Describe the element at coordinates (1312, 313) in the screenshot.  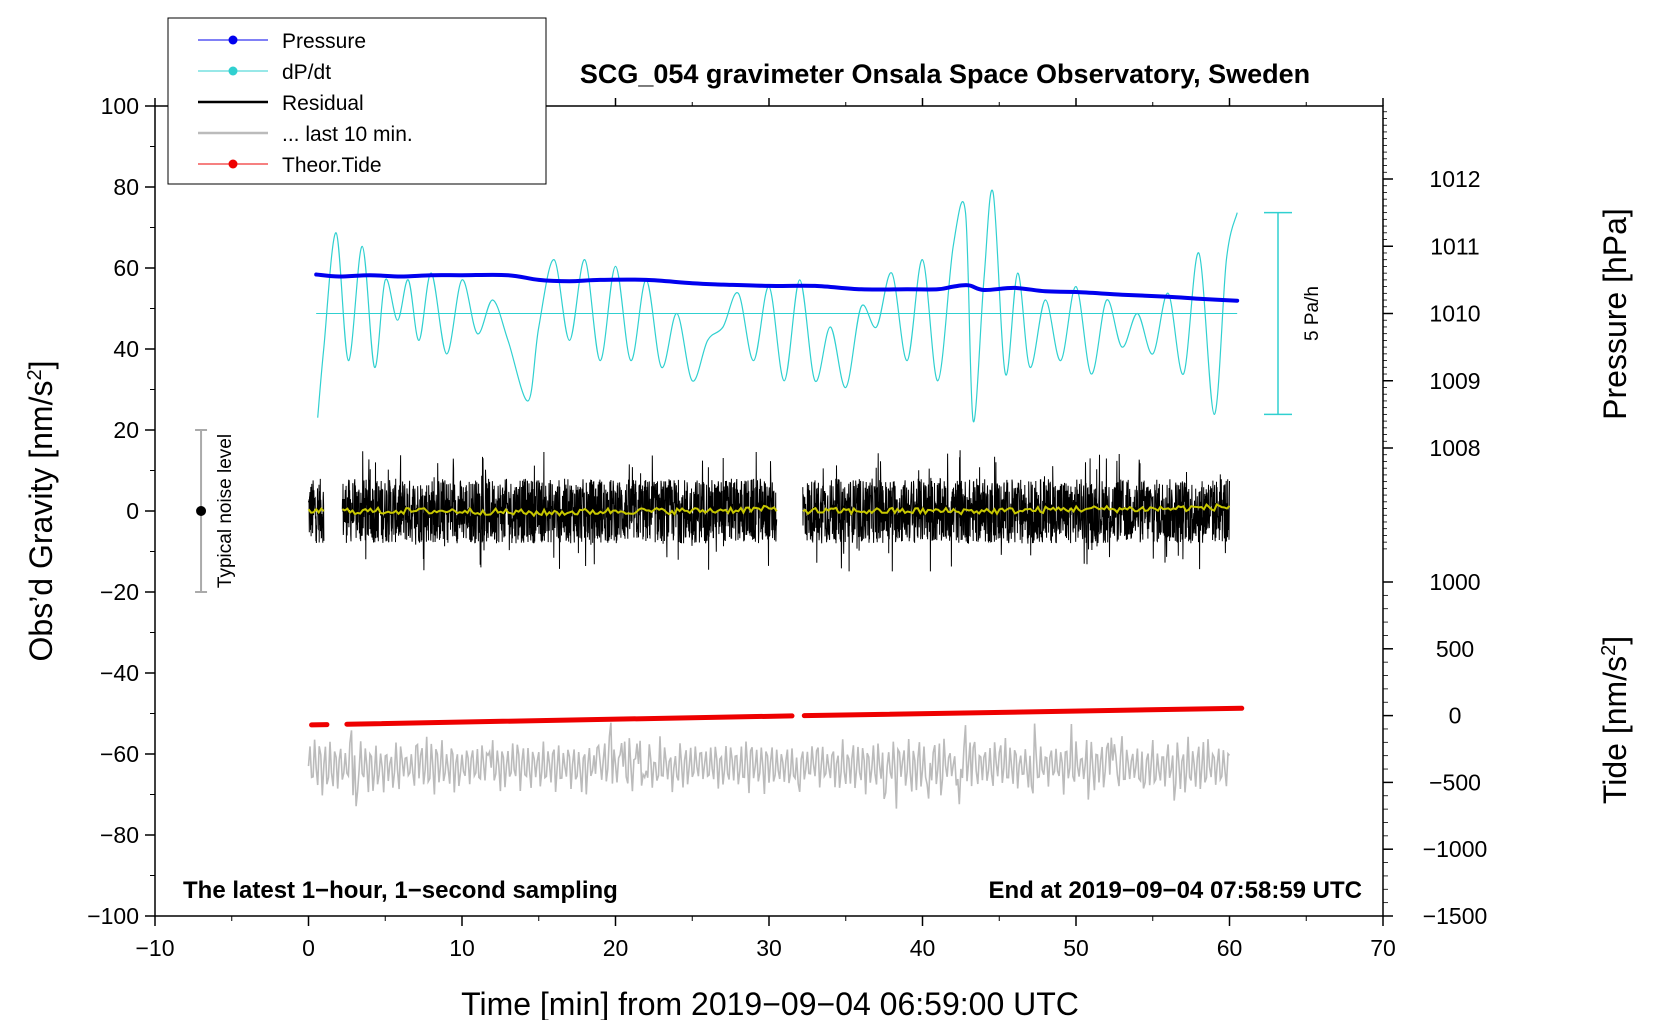
I see `dpdt-scale-label: 5 Pa/h` at that location.